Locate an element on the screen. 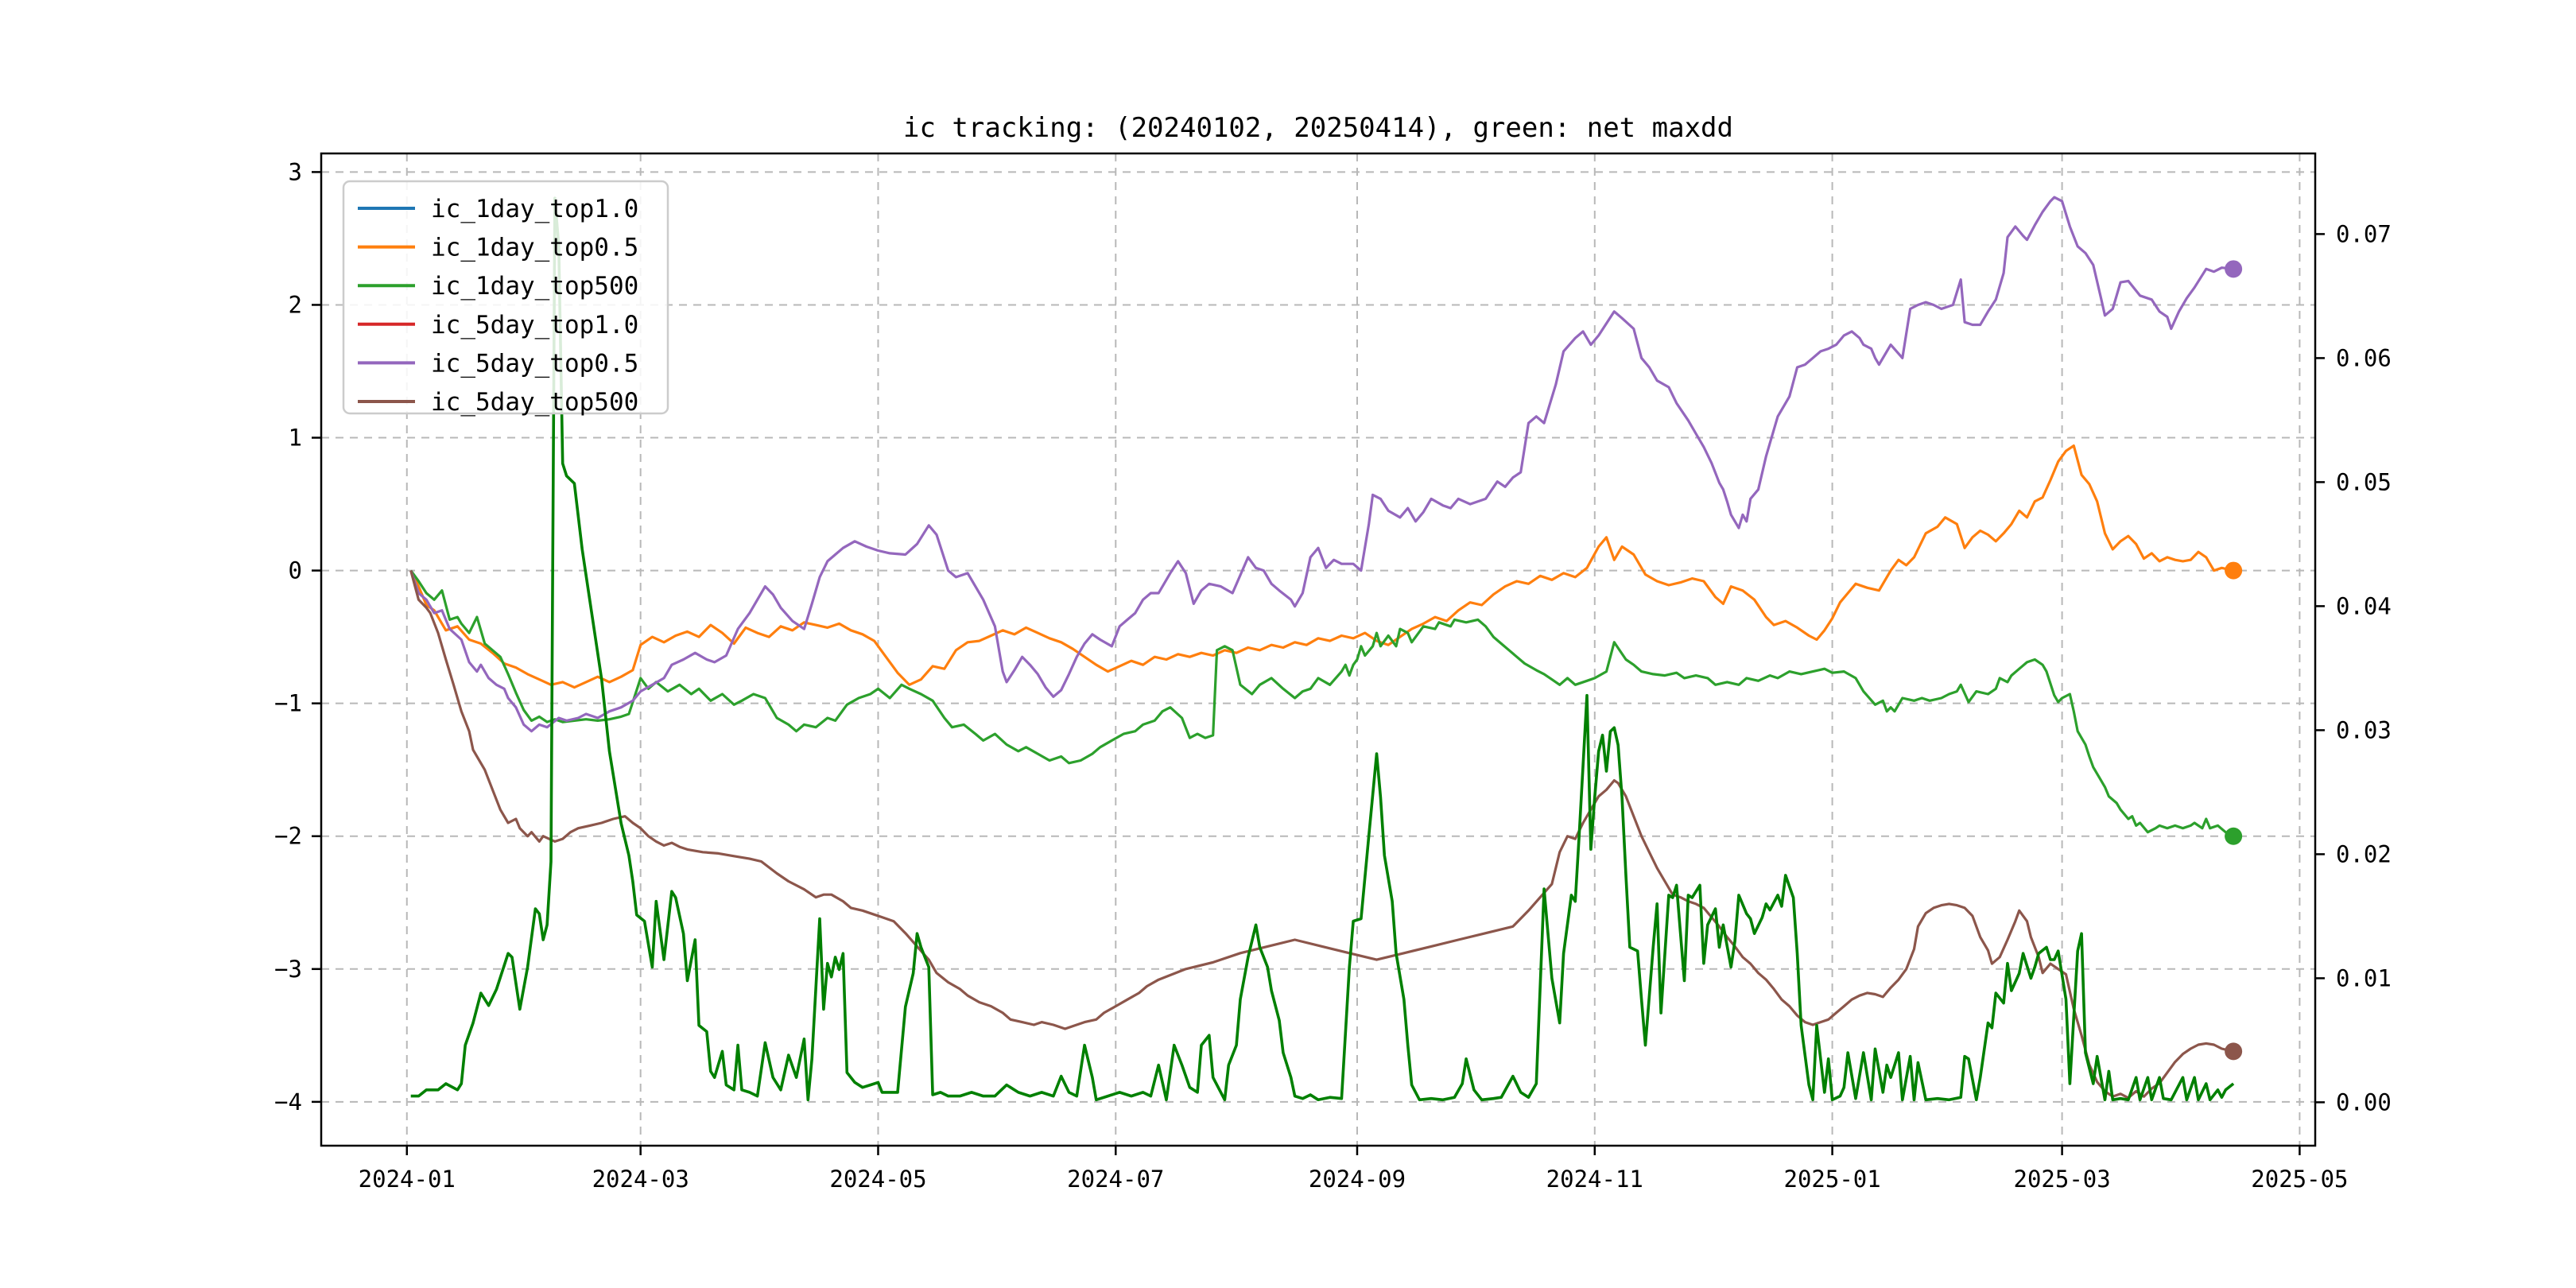 The width and height of the screenshot is (2576, 1288). legend-label: ic_1day_top500 is located at coordinates (534, 286).